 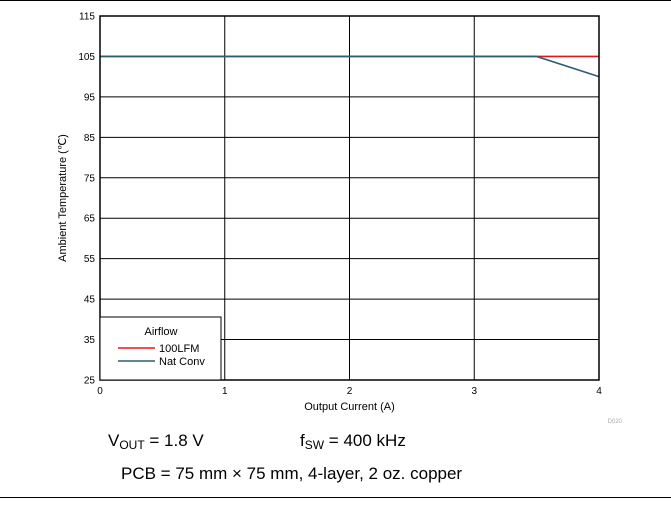 What do you see at coordinates (90, 178) in the screenshot?
I see `y-tick-label: 75` at bounding box center [90, 178].